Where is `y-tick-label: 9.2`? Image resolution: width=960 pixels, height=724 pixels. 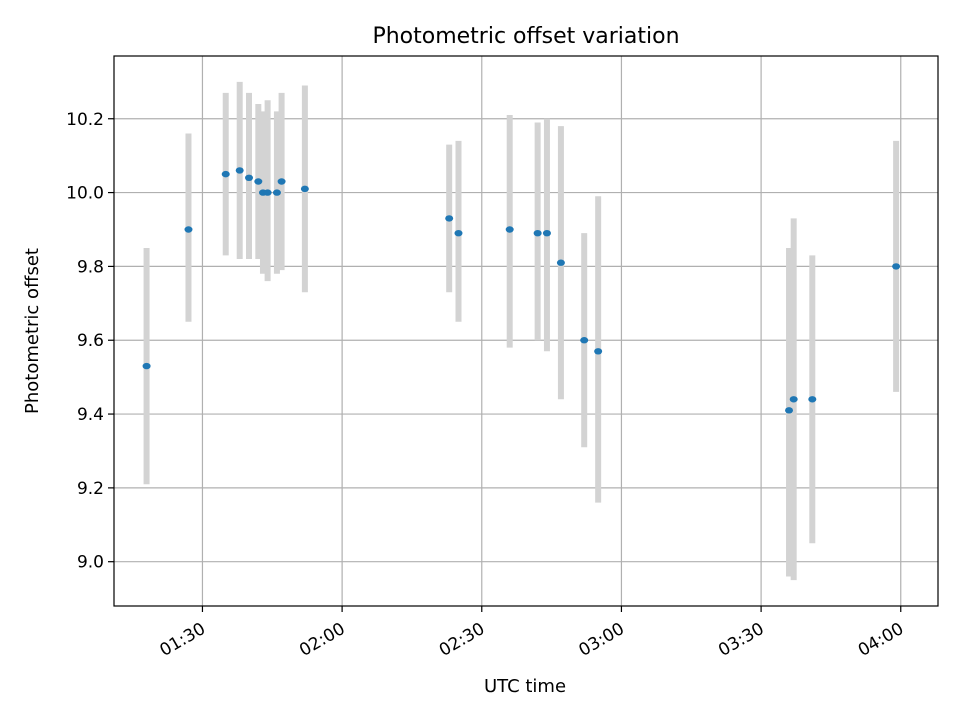 y-tick-label: 9.2 is located at coordinates (90, 489).